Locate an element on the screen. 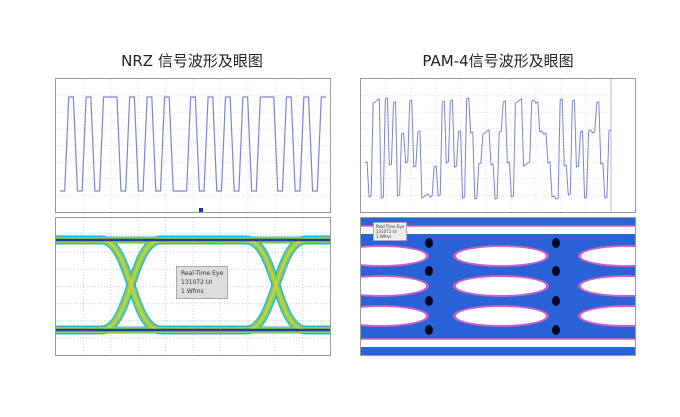 The height and width of the screenshot is (417, 680). nrz-waveform-panel is located at coordinates (193, 145).